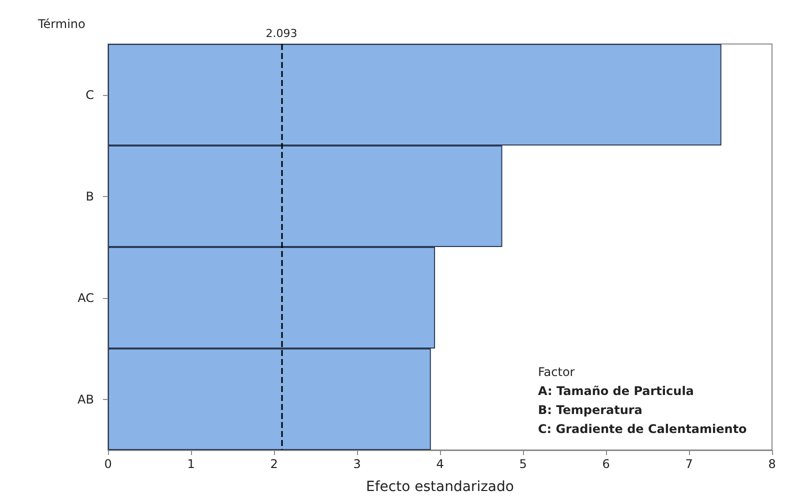 Image resolution: width=796 pixels, height=502 pixels. What do you see at coordinates (86, 297) in the screenshot?
I see `y-tick-label: AC` at bounding box center [86, 297].